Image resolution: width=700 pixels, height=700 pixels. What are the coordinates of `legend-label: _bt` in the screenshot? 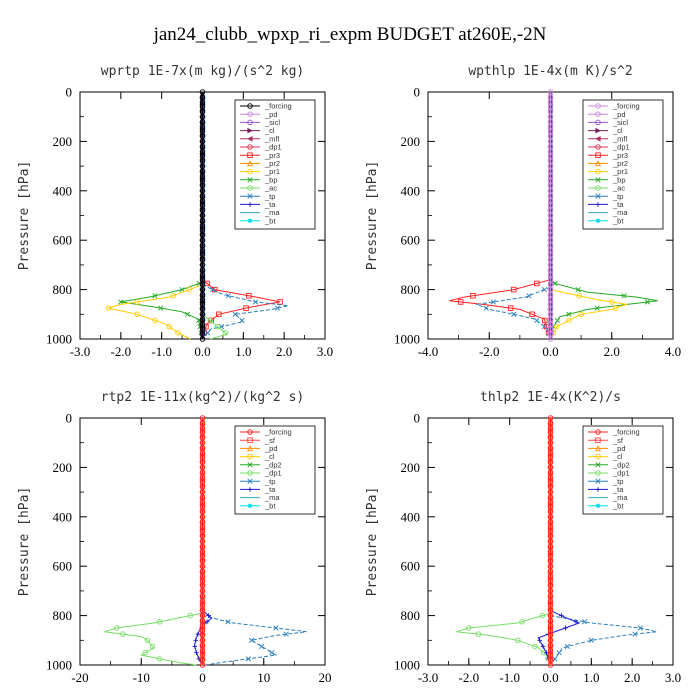 It's located at (270, 505).